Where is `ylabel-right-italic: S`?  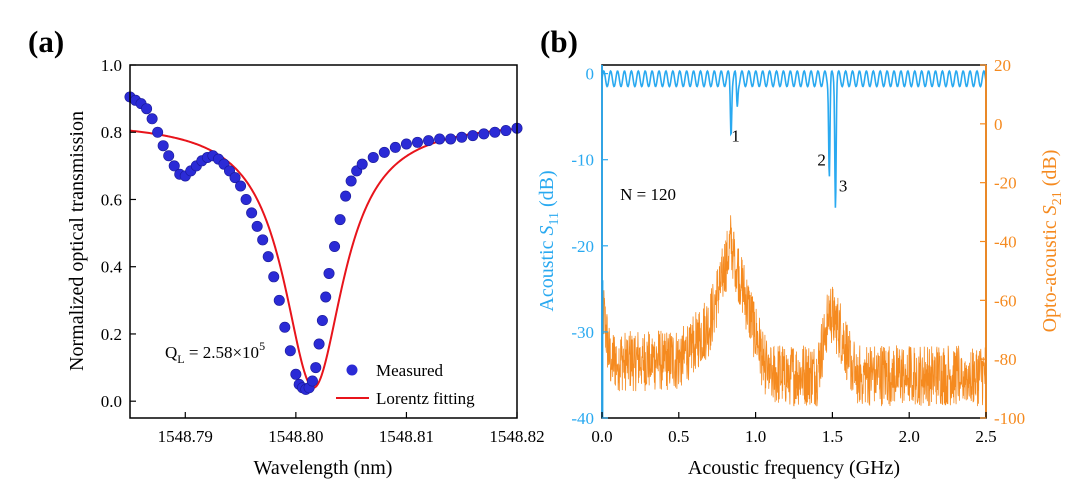
ylabel-right-italic: S is located at coordinates (1050, 210).